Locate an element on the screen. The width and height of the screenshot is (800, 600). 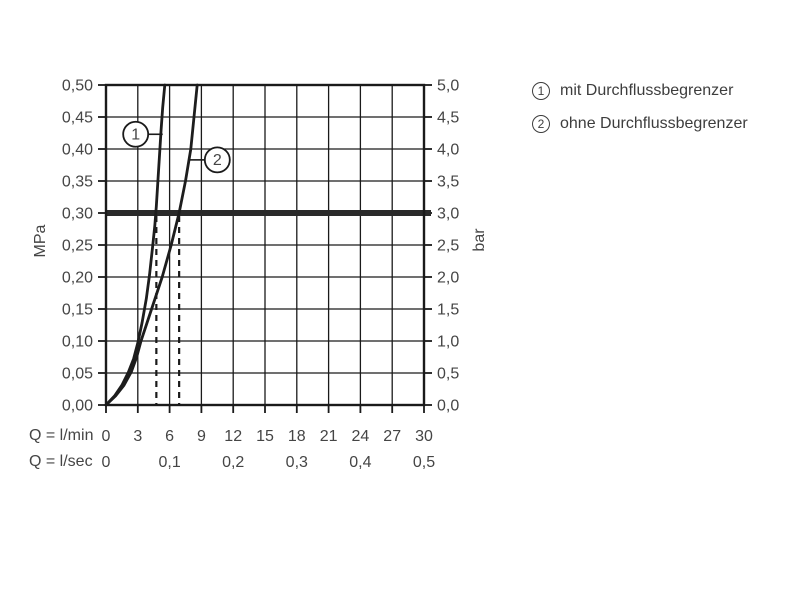
legend-label-ohne: ohne Durchflussbegrenzer is located at coordinates (654, 123).